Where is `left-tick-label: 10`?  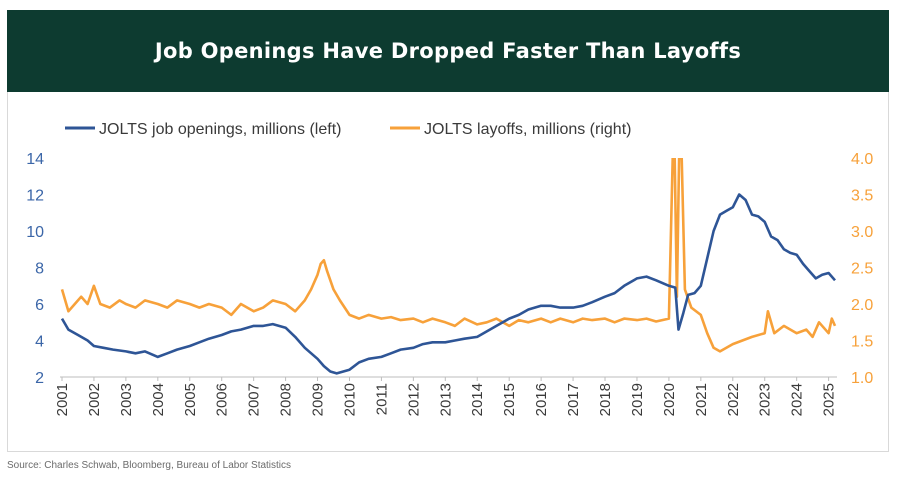
left-tick-label: 10 is located at coordinates (35, 232).